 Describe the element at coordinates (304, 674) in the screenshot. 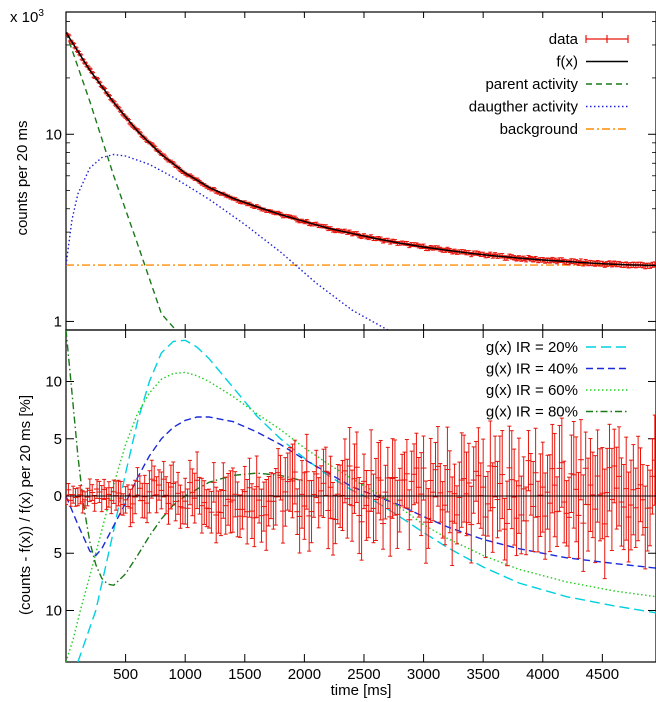

I see `x-tick-label: 2000` at that location.